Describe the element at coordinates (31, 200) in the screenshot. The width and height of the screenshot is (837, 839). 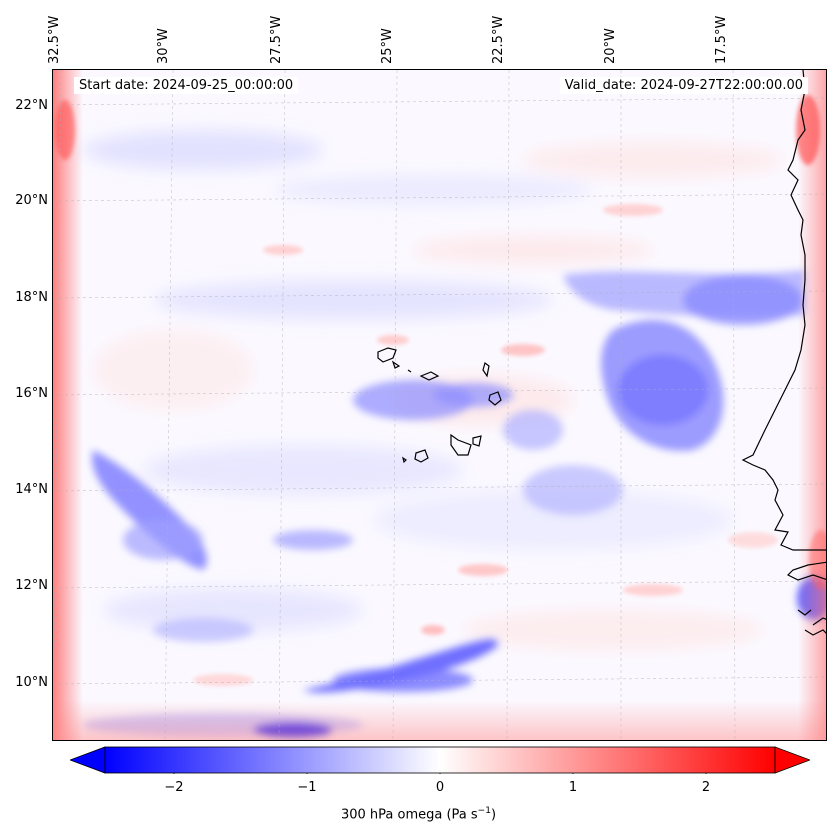
I see `lat-tick-label: 20°N` at that location.